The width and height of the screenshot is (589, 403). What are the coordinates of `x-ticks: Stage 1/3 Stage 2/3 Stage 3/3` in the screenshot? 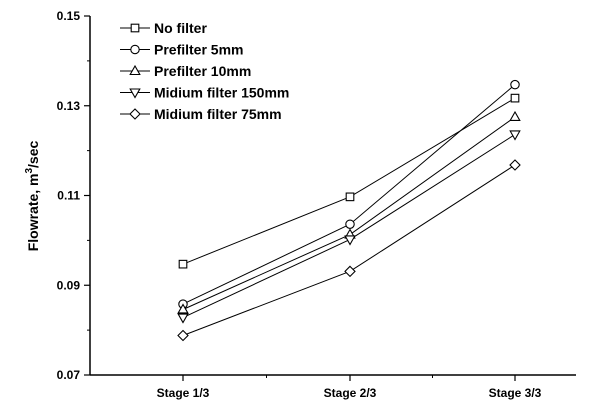 It's located at (349, 387).